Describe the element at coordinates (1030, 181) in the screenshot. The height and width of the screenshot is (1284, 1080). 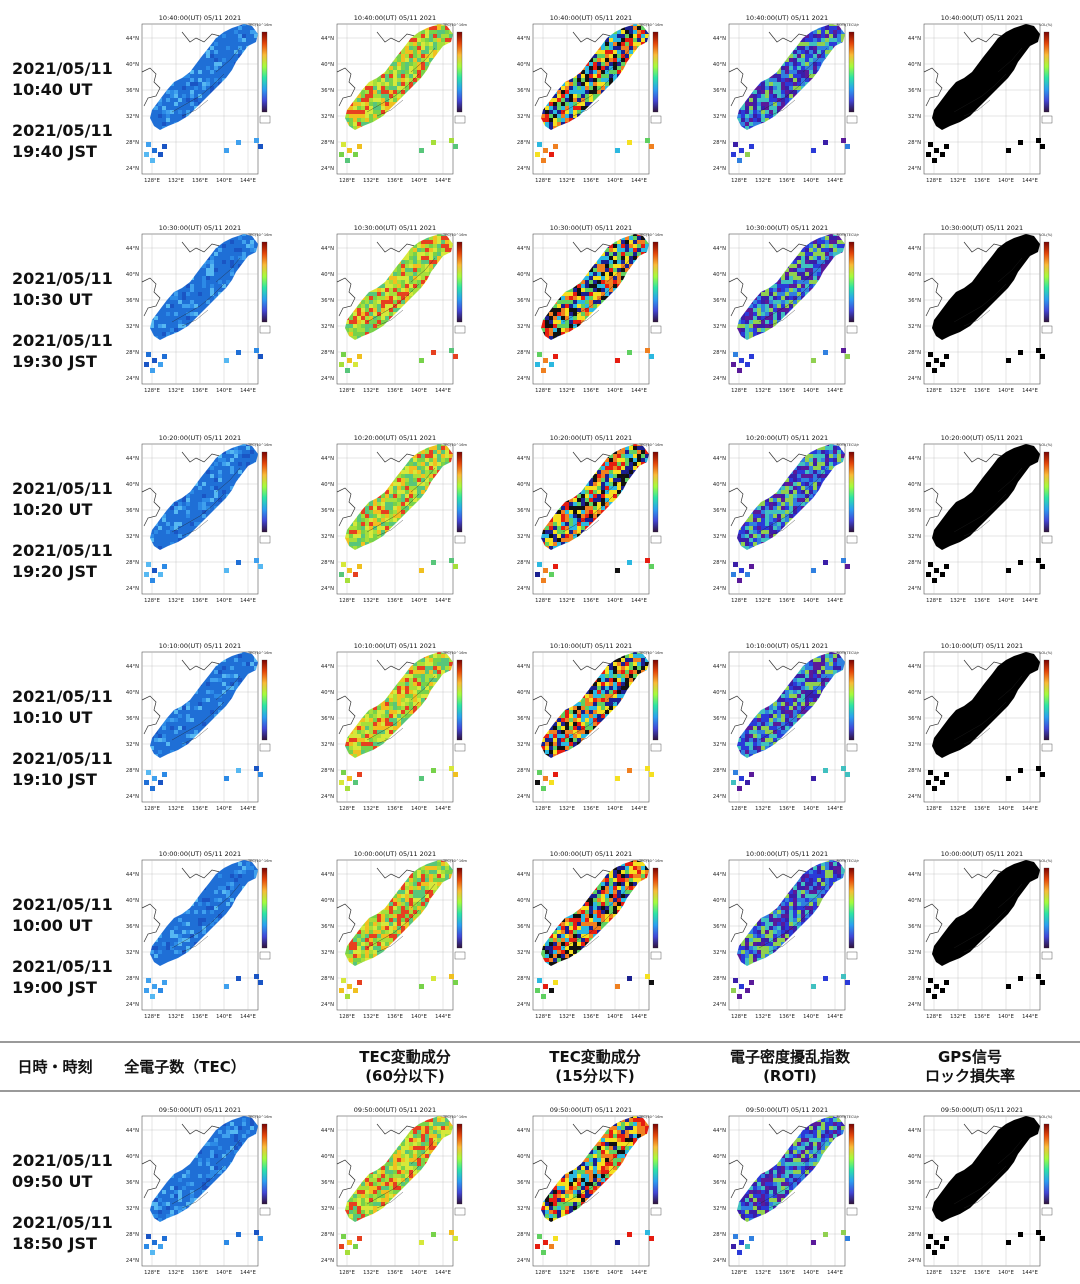
I see `lon-tick-label: 144°E` at that location.